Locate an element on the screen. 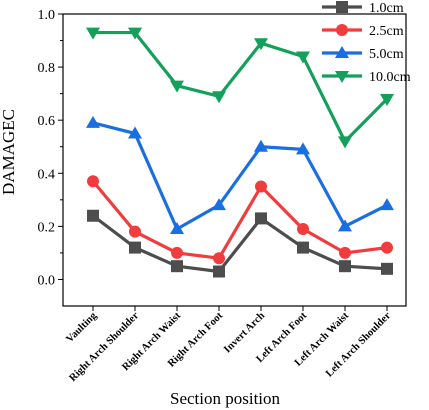 Image resolution: width=429 pixels, height=410 pixels. legend: 1.0cm 2.5cm 5.0cm 10.0cm is located at coordinates (366, 43).